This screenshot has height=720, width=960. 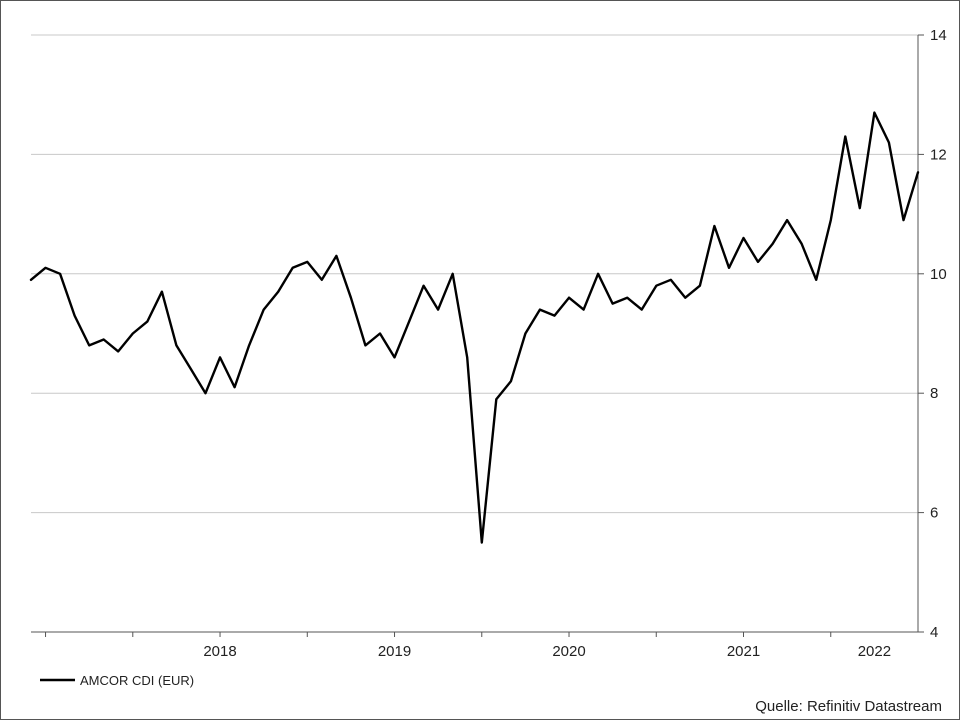 What do you see at coordinates (743, 651) in the screenshot?
I see `x-tick-label: 2021` at bounding box center [743, 651].